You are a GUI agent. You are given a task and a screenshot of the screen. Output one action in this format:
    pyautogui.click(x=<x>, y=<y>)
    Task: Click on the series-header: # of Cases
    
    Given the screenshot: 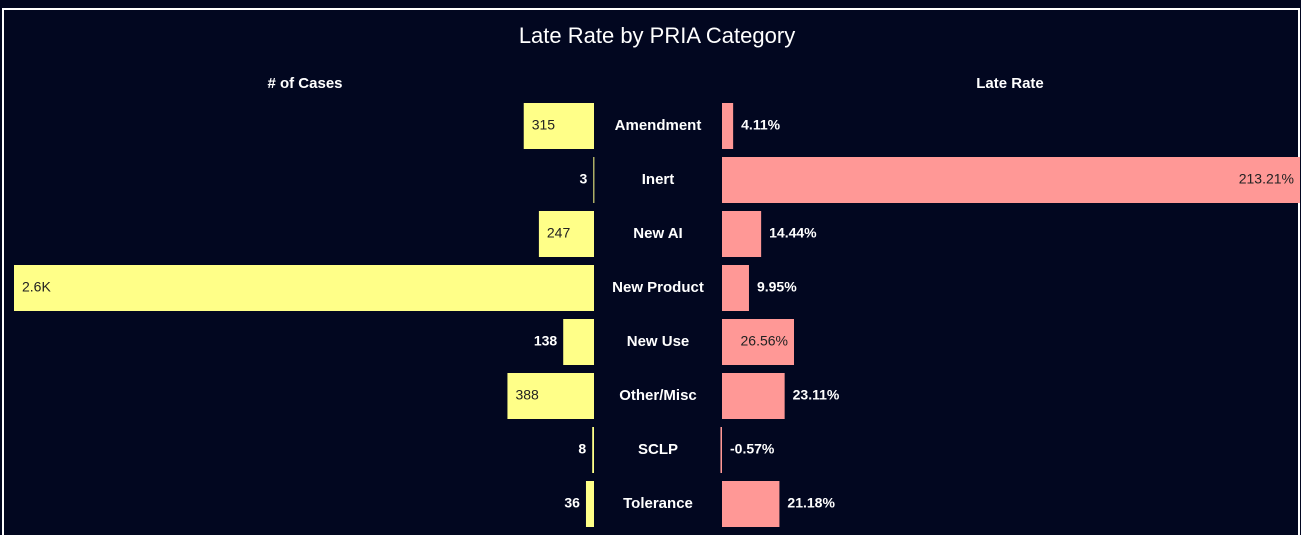 What is the action you would take?
    pyautogui.click(x=304, y=83)
    